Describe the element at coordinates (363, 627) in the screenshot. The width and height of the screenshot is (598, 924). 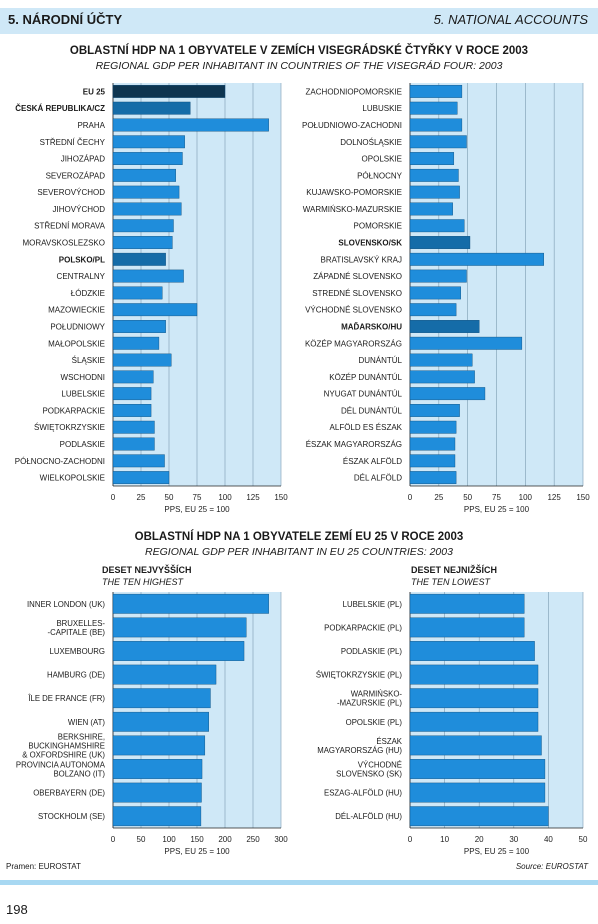
I see `category-label: PODKARPACKIE (PL)` at that location.